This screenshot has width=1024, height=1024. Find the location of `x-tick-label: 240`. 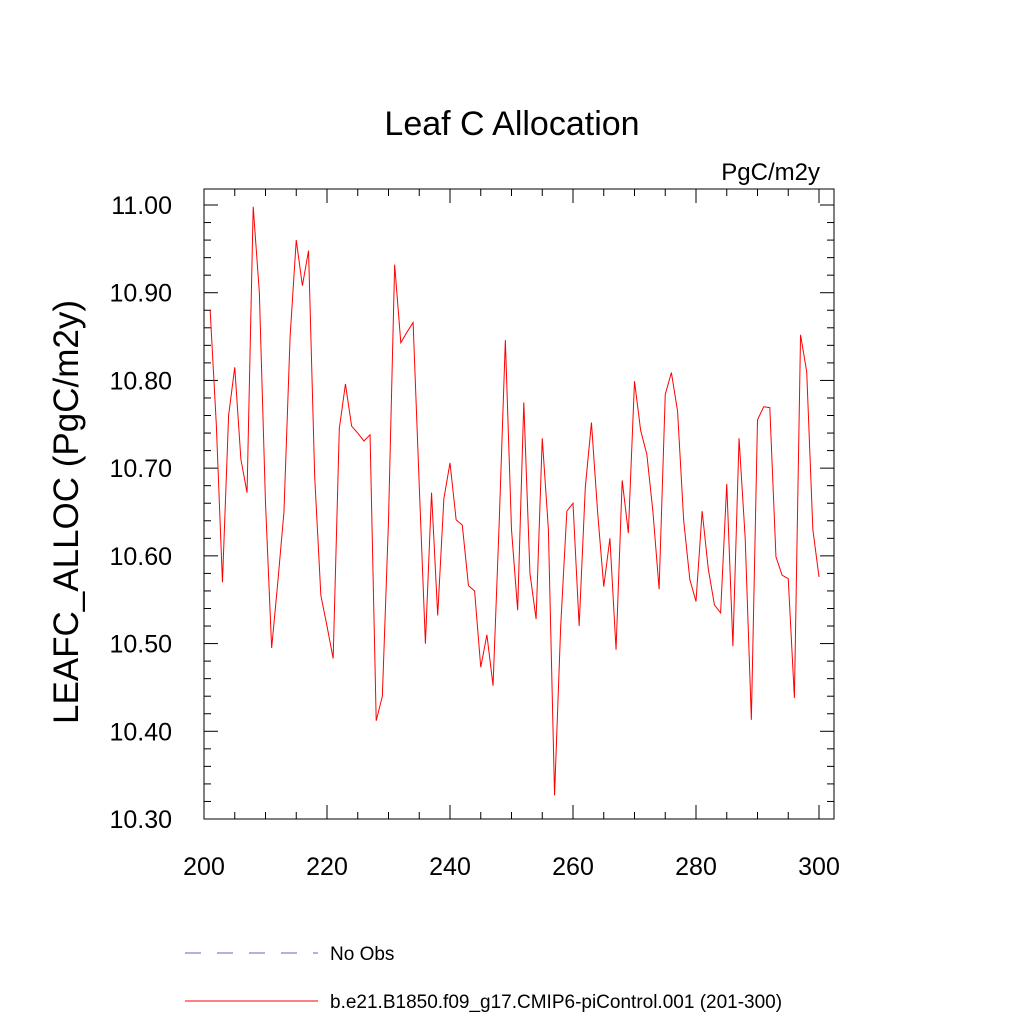

x-tick-label: 240 is located at coordinates (450, 867).